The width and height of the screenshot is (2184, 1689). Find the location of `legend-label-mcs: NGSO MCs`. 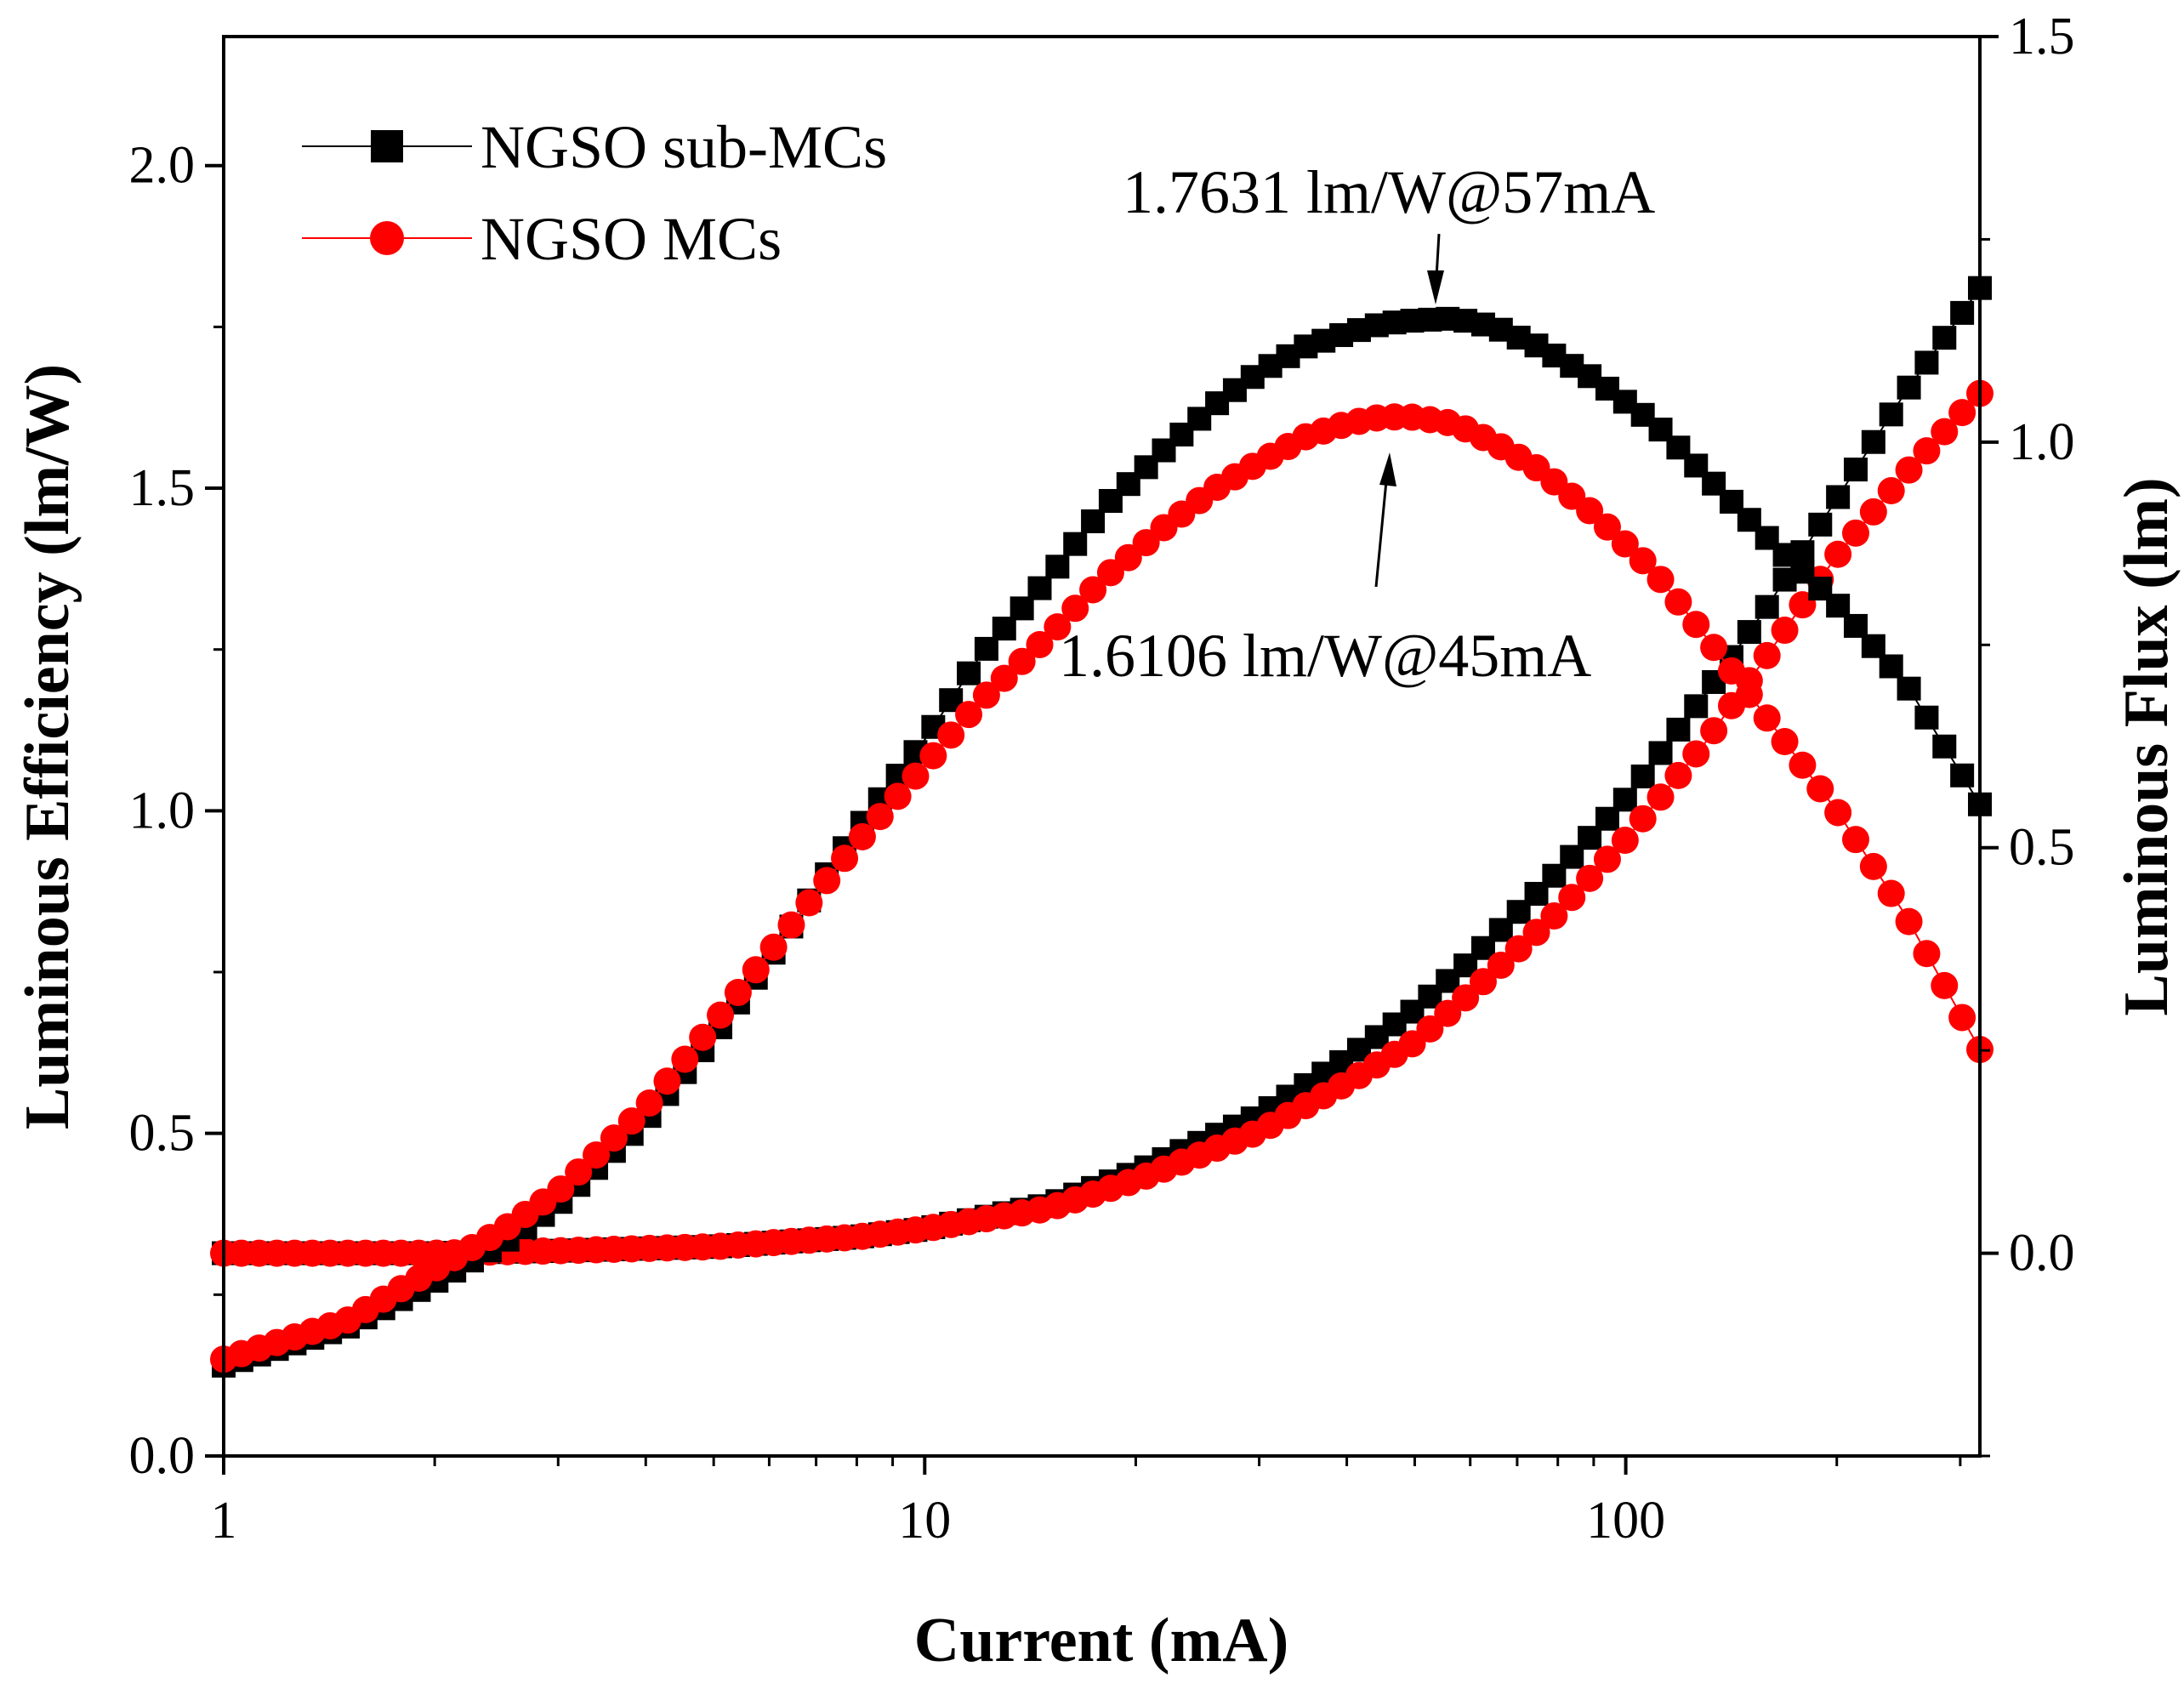

legend-label-mcs: NGSO MCs is located at coordinates (631, 239).